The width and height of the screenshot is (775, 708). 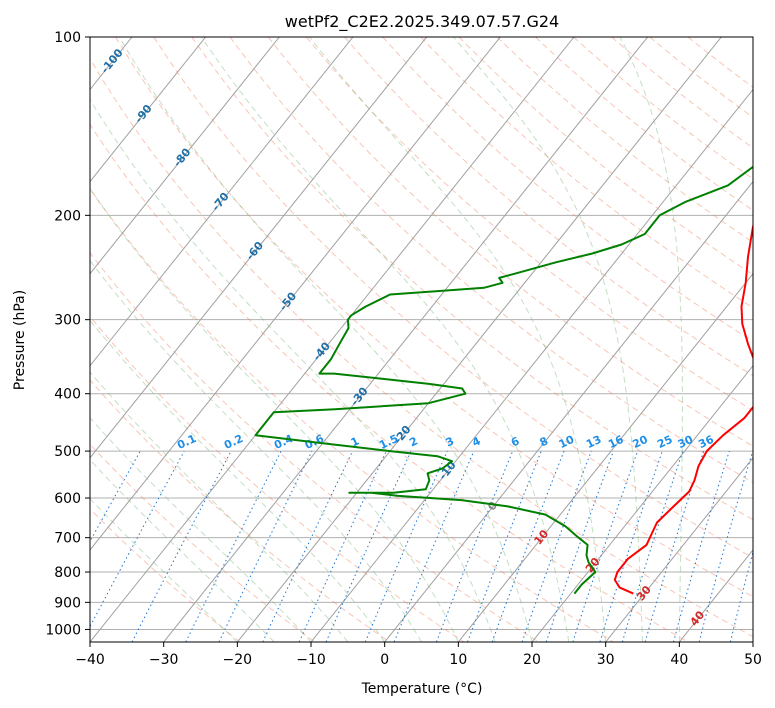 What do you see at coordinates (641, 442) in the screenshot?
I see `mixing-ratio-label: 20` at bounding box center [641, 442].